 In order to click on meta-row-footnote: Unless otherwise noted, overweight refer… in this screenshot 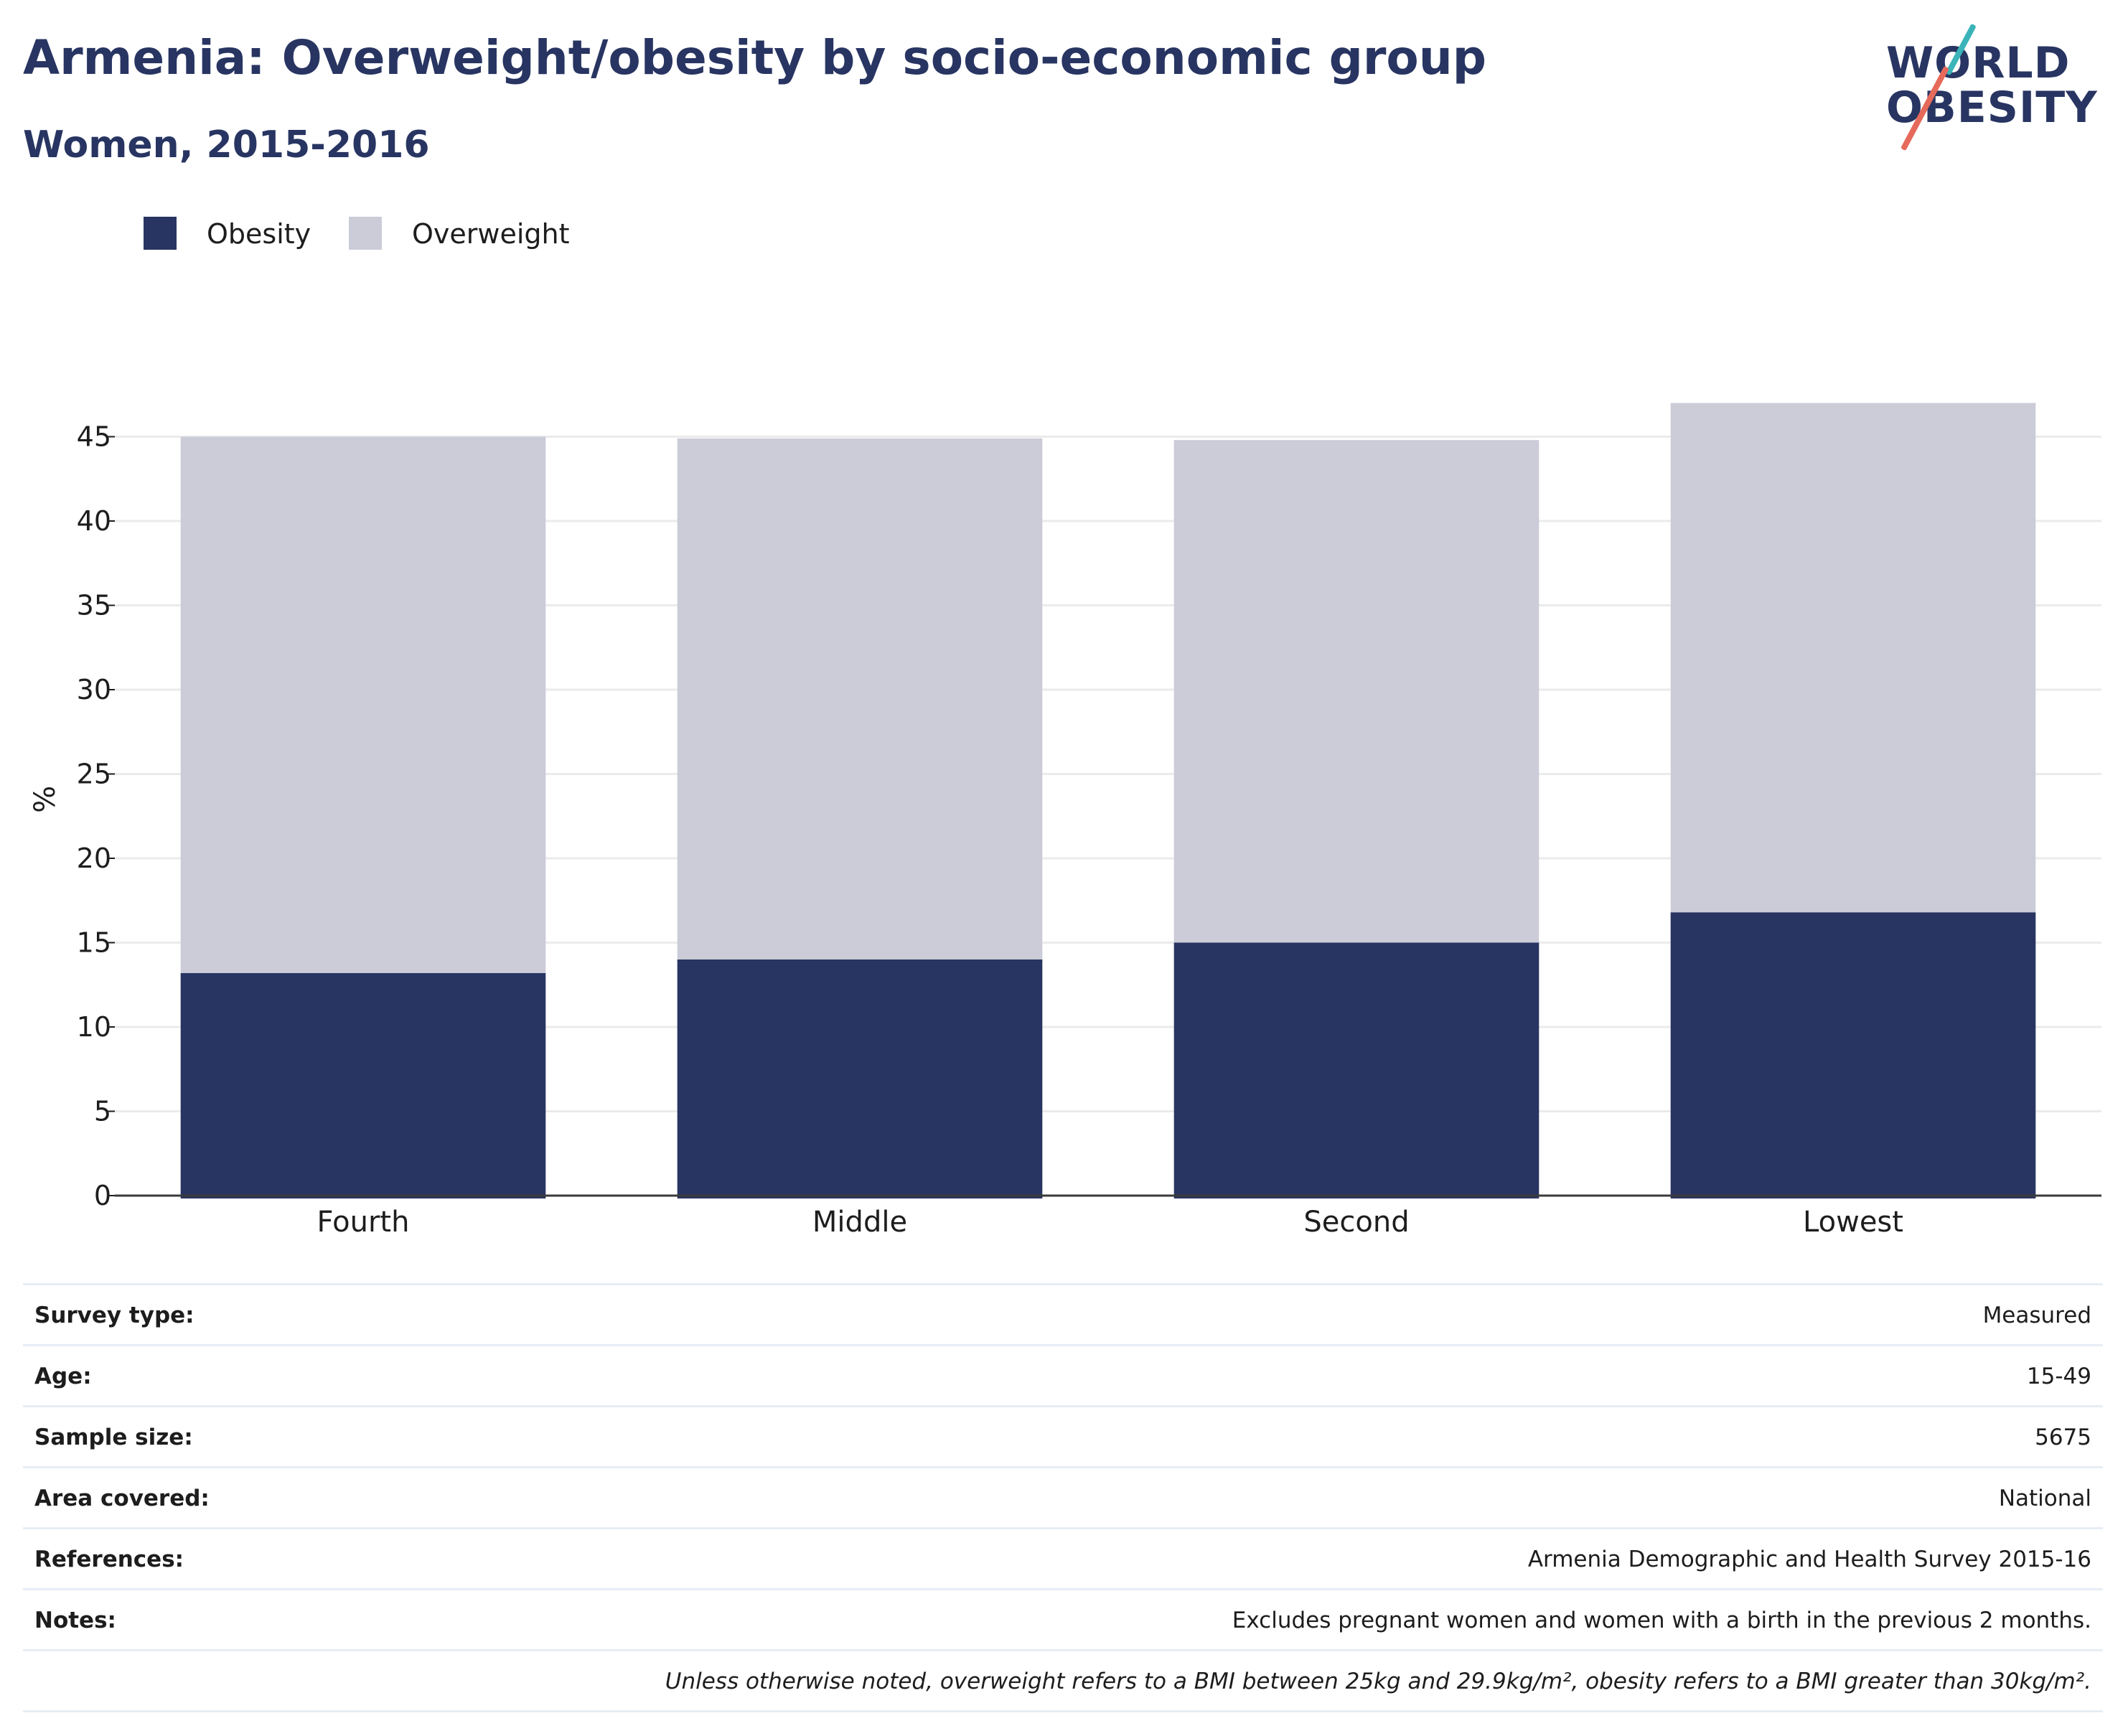, I will do `click(1063, 1680)`.